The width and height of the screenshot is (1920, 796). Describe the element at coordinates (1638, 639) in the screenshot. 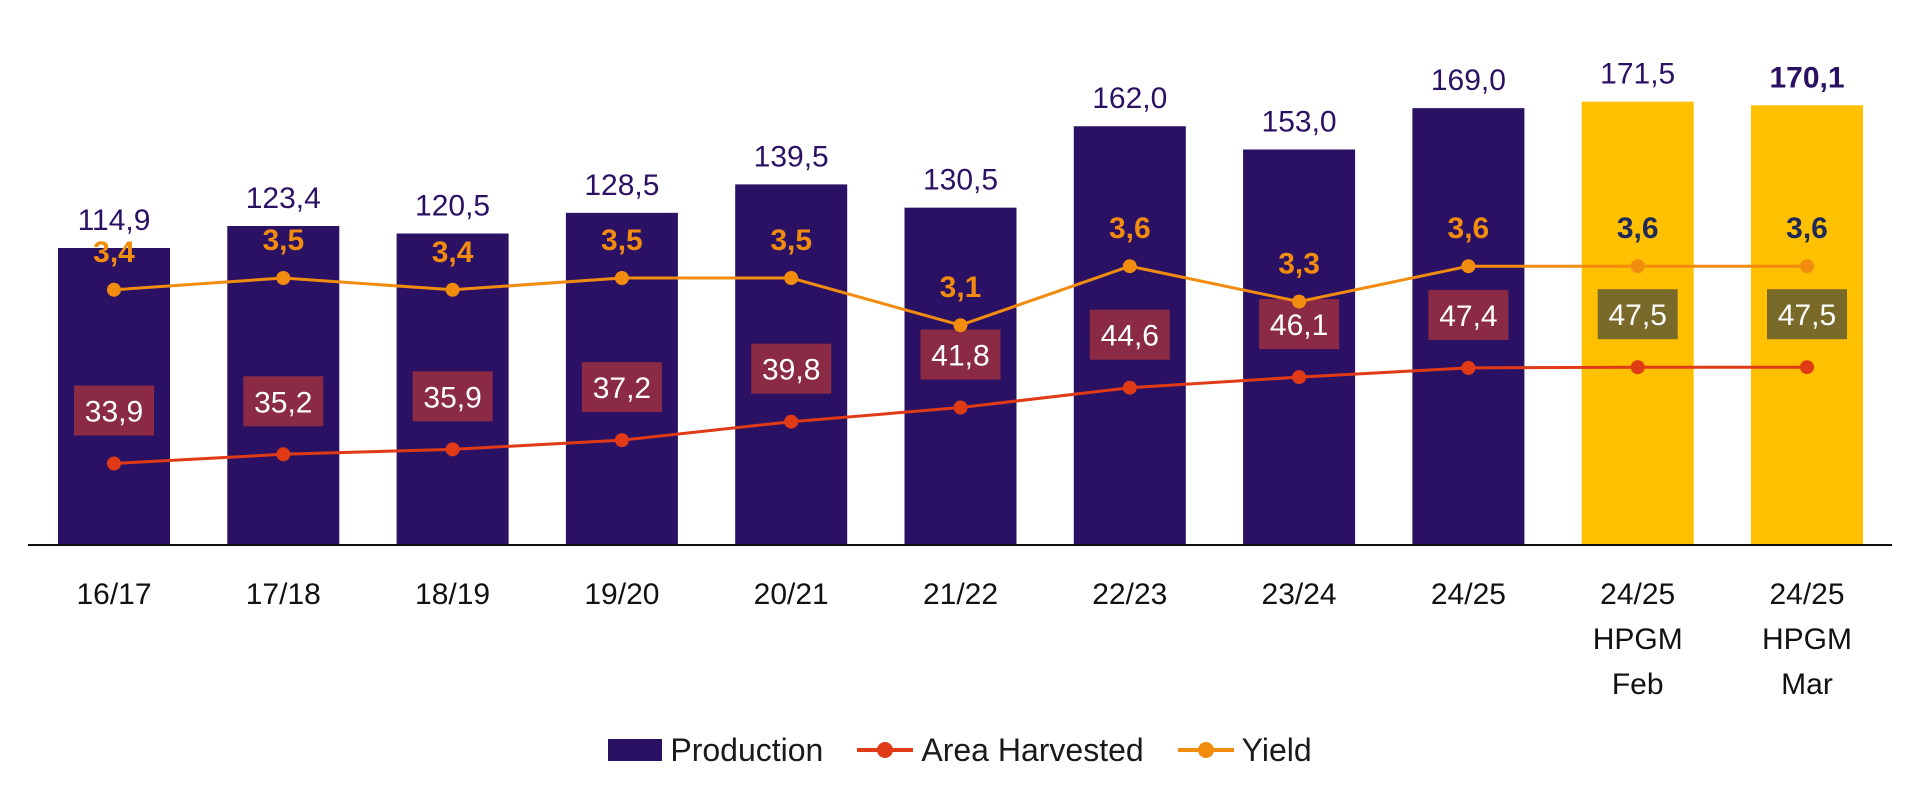

I see `x-tick-label: 24/25 HPGM Feb` at that location.